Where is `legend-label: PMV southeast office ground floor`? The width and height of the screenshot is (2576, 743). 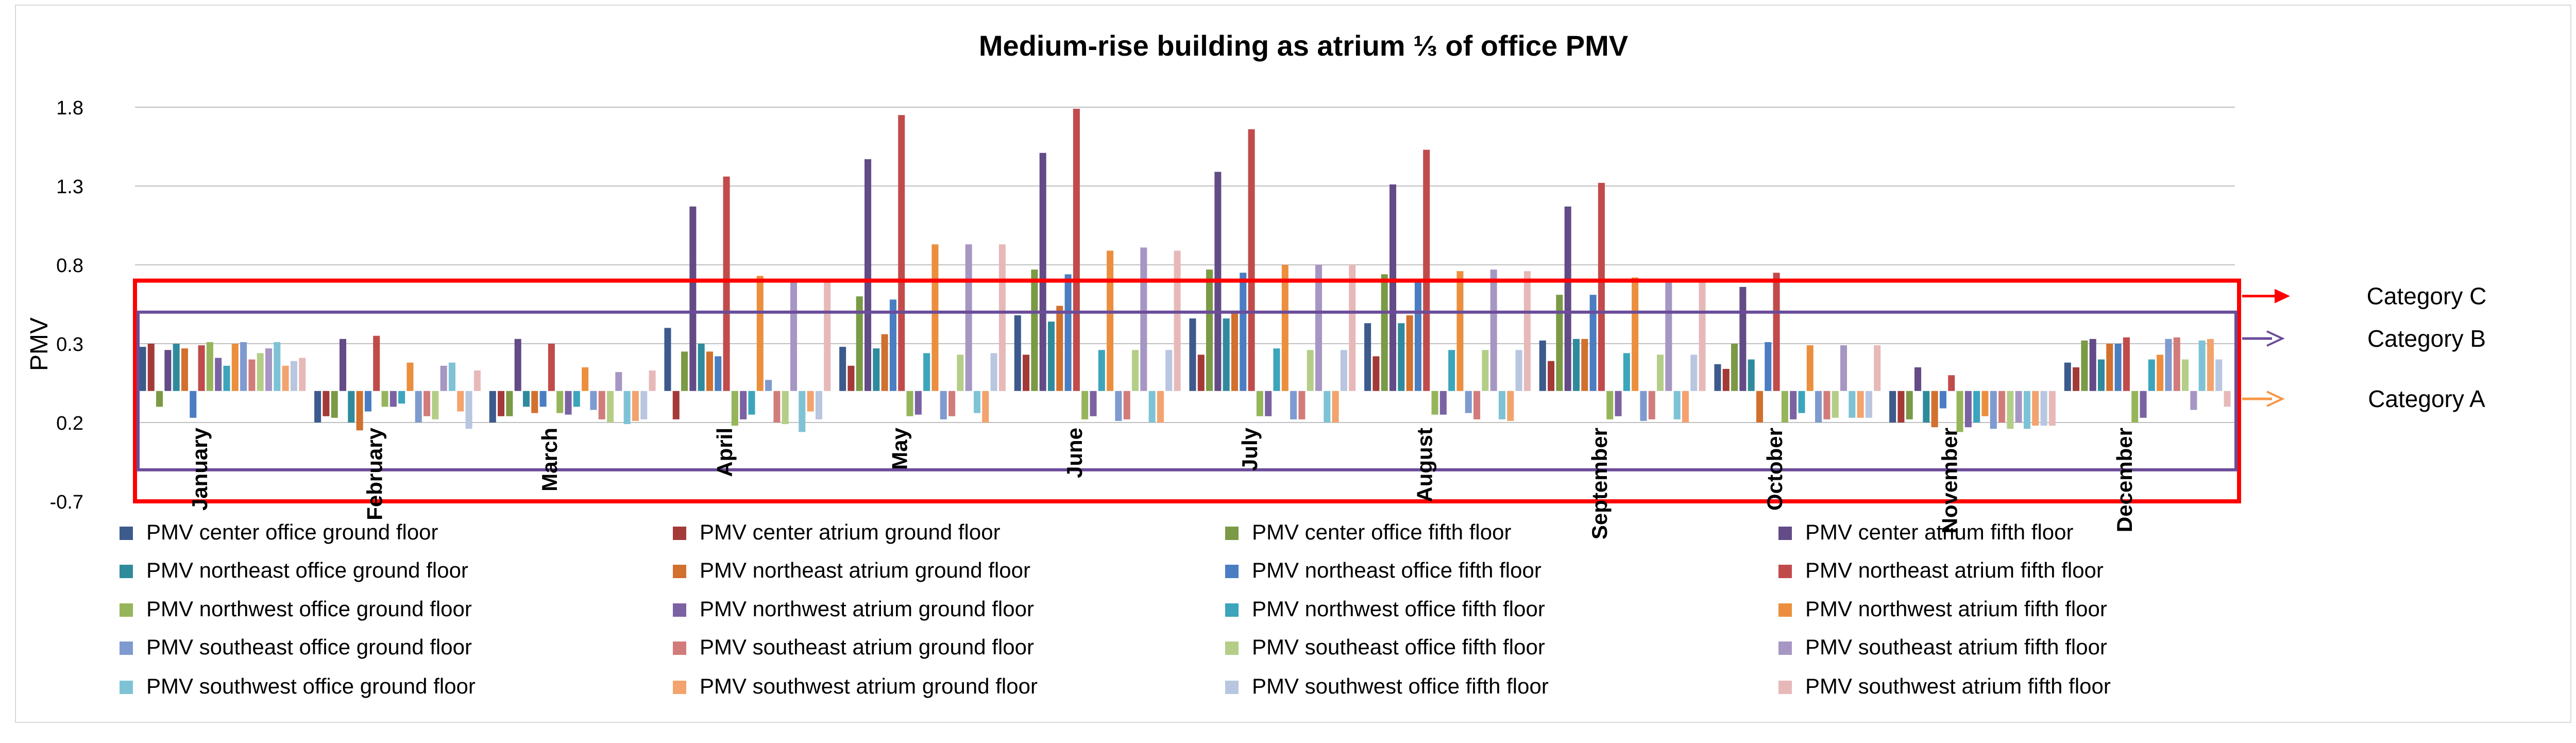 legend-label: PMV southeast office ground floor is located at coordinates (309, 647).